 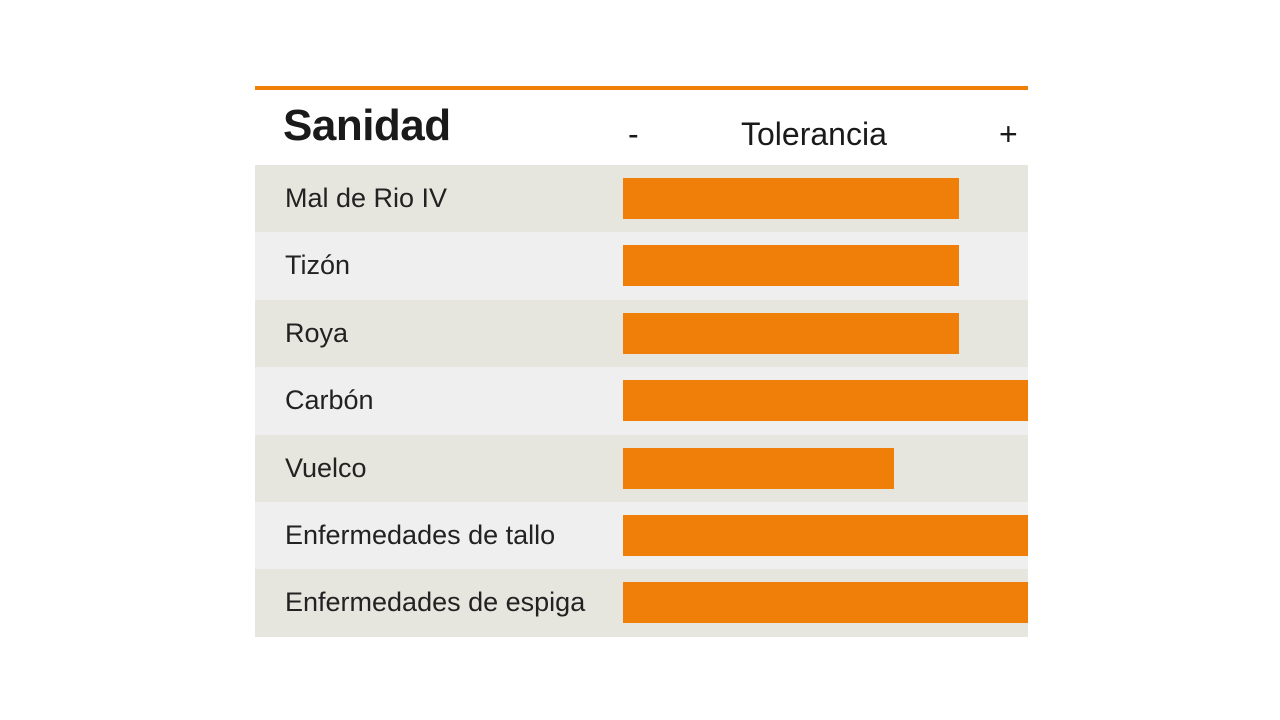 What do you see at coordinates (326, 467) in the screenshot?
I see `row-label: Vuelco` at bounding box center [326, 467].